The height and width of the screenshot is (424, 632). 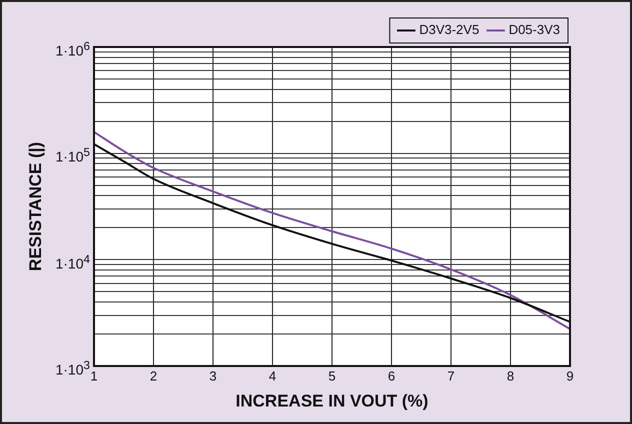 I want to click on y-tick-label: 1·10$^{4}$, so click(x=72, y=262).